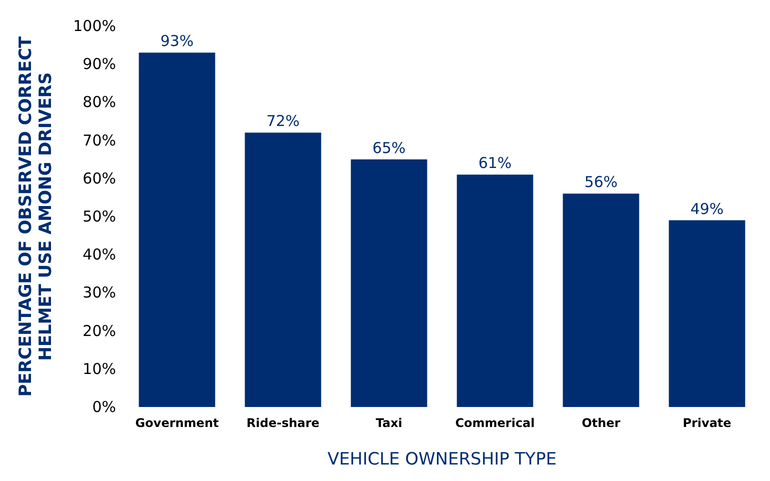 This screenshot has height=481, width=770. What do you see at coordinates (601, 423) in the screenshot?
I see `x-tick-label: Other` at bounding box center [601, 423].